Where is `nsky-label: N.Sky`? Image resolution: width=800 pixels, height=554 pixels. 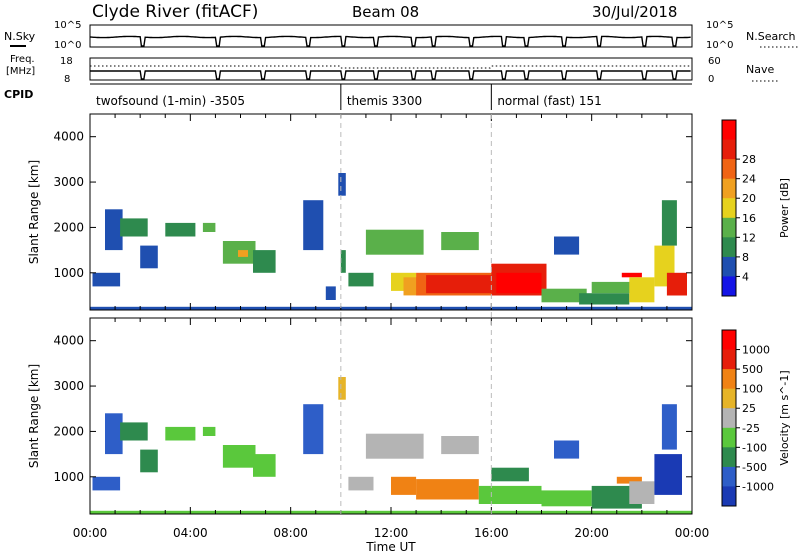 nsky-label: N.Sky is located at coordinates (20, 36).